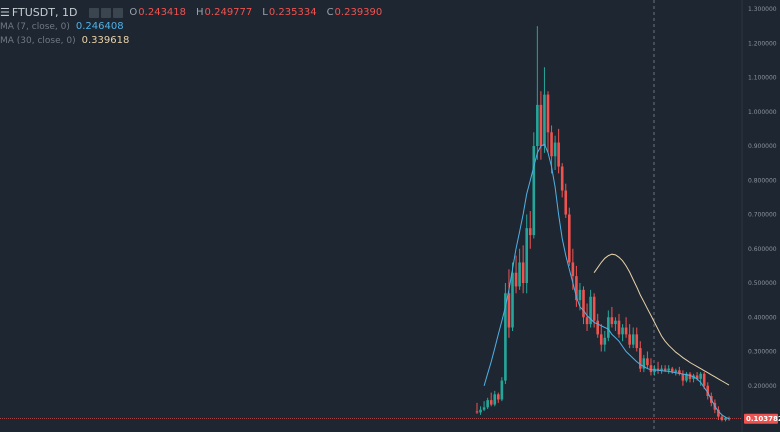 This screenshot has height=432, width=780. What do you see at coordinates (661, 319) in the screenshot?
I see `ma30-line` at bounding box center [661, 319].